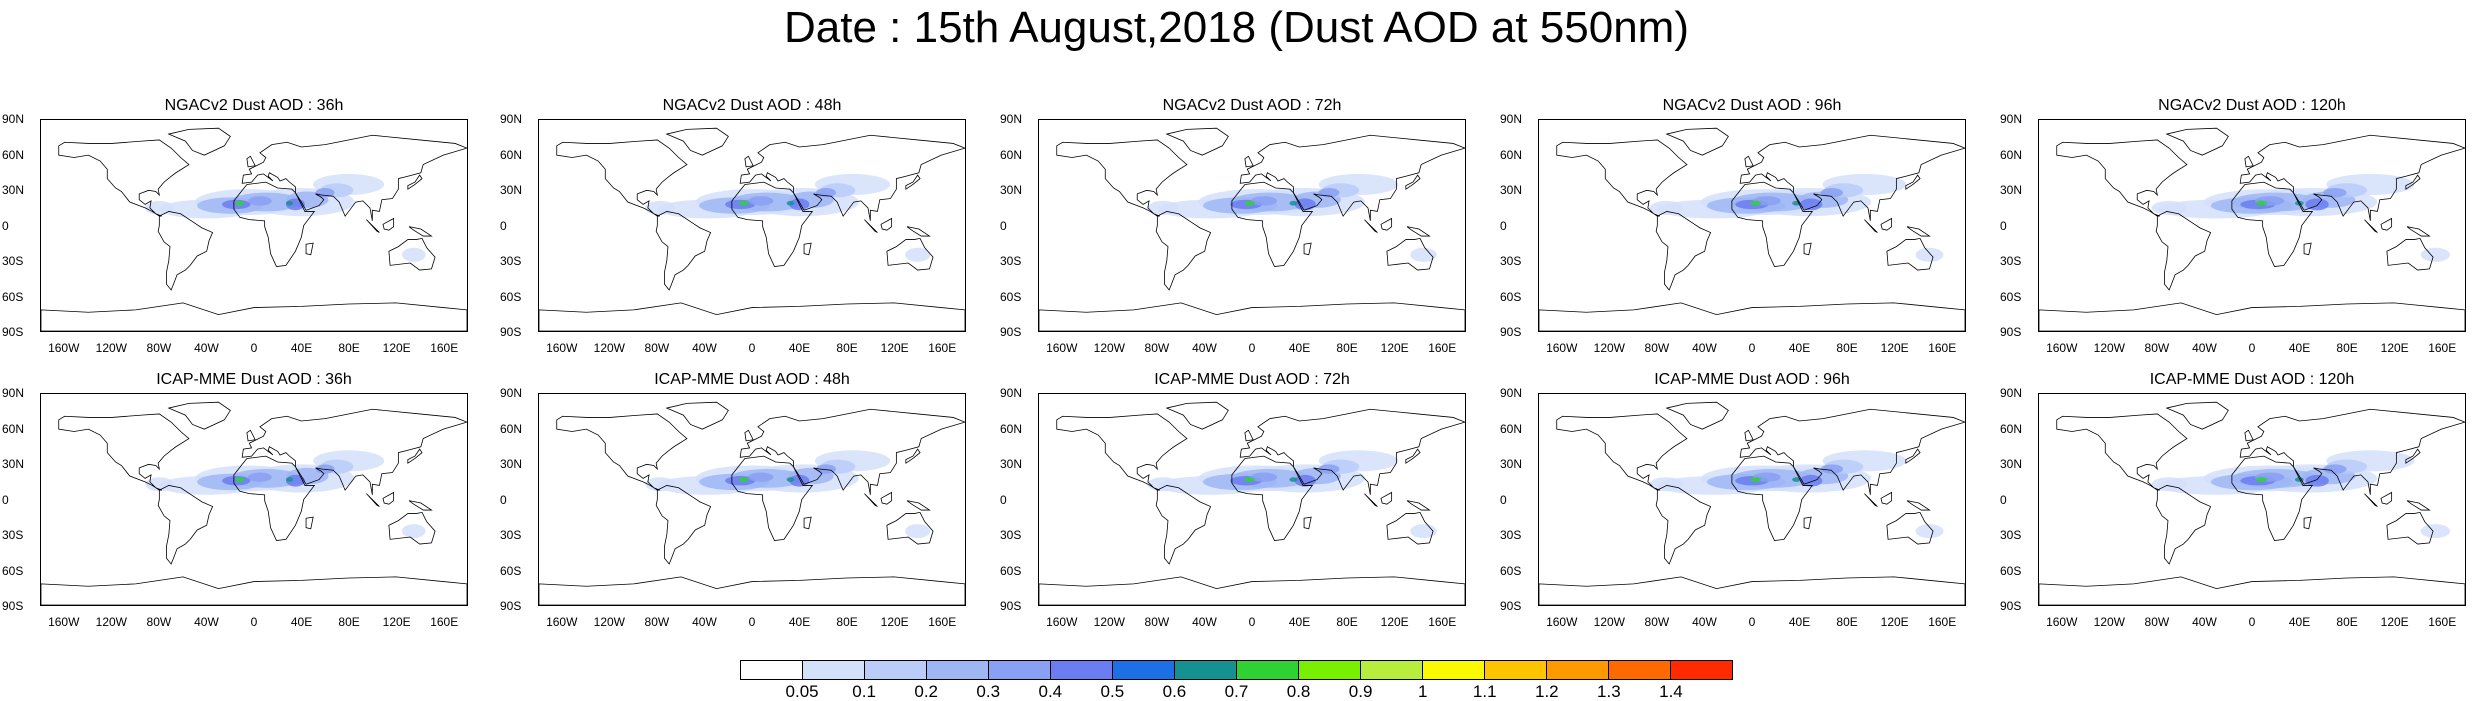 The width and height of the screenshot is (2473, 701). Describe the element at coordinates (1422, 691) in the screenshot. I see `colorbar-label: 1` at that location.